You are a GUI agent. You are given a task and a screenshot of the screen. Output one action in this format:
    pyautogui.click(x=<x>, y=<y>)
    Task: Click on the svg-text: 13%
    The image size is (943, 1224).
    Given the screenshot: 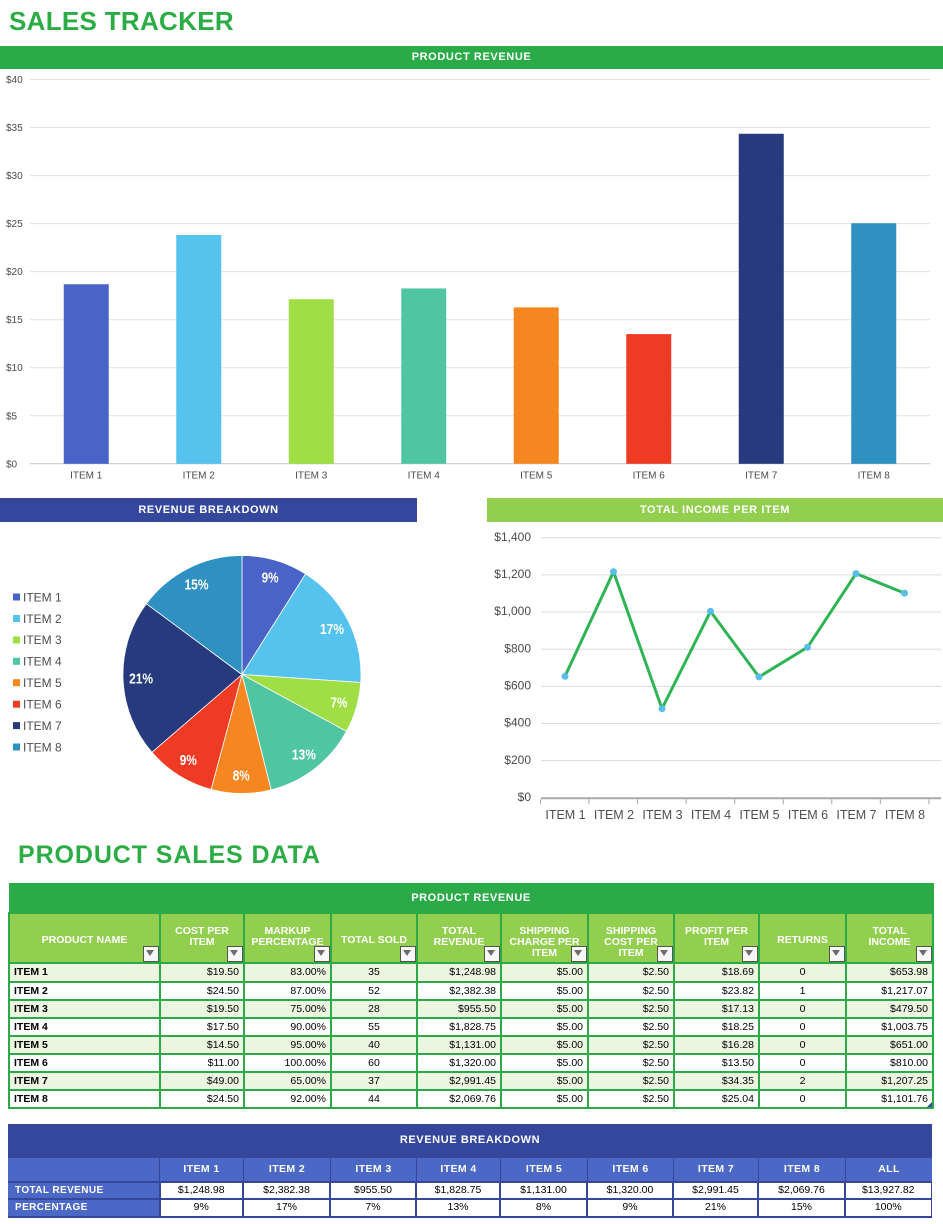 What is the action you would take?
    pyautogui.click(x=304, y=754)
    